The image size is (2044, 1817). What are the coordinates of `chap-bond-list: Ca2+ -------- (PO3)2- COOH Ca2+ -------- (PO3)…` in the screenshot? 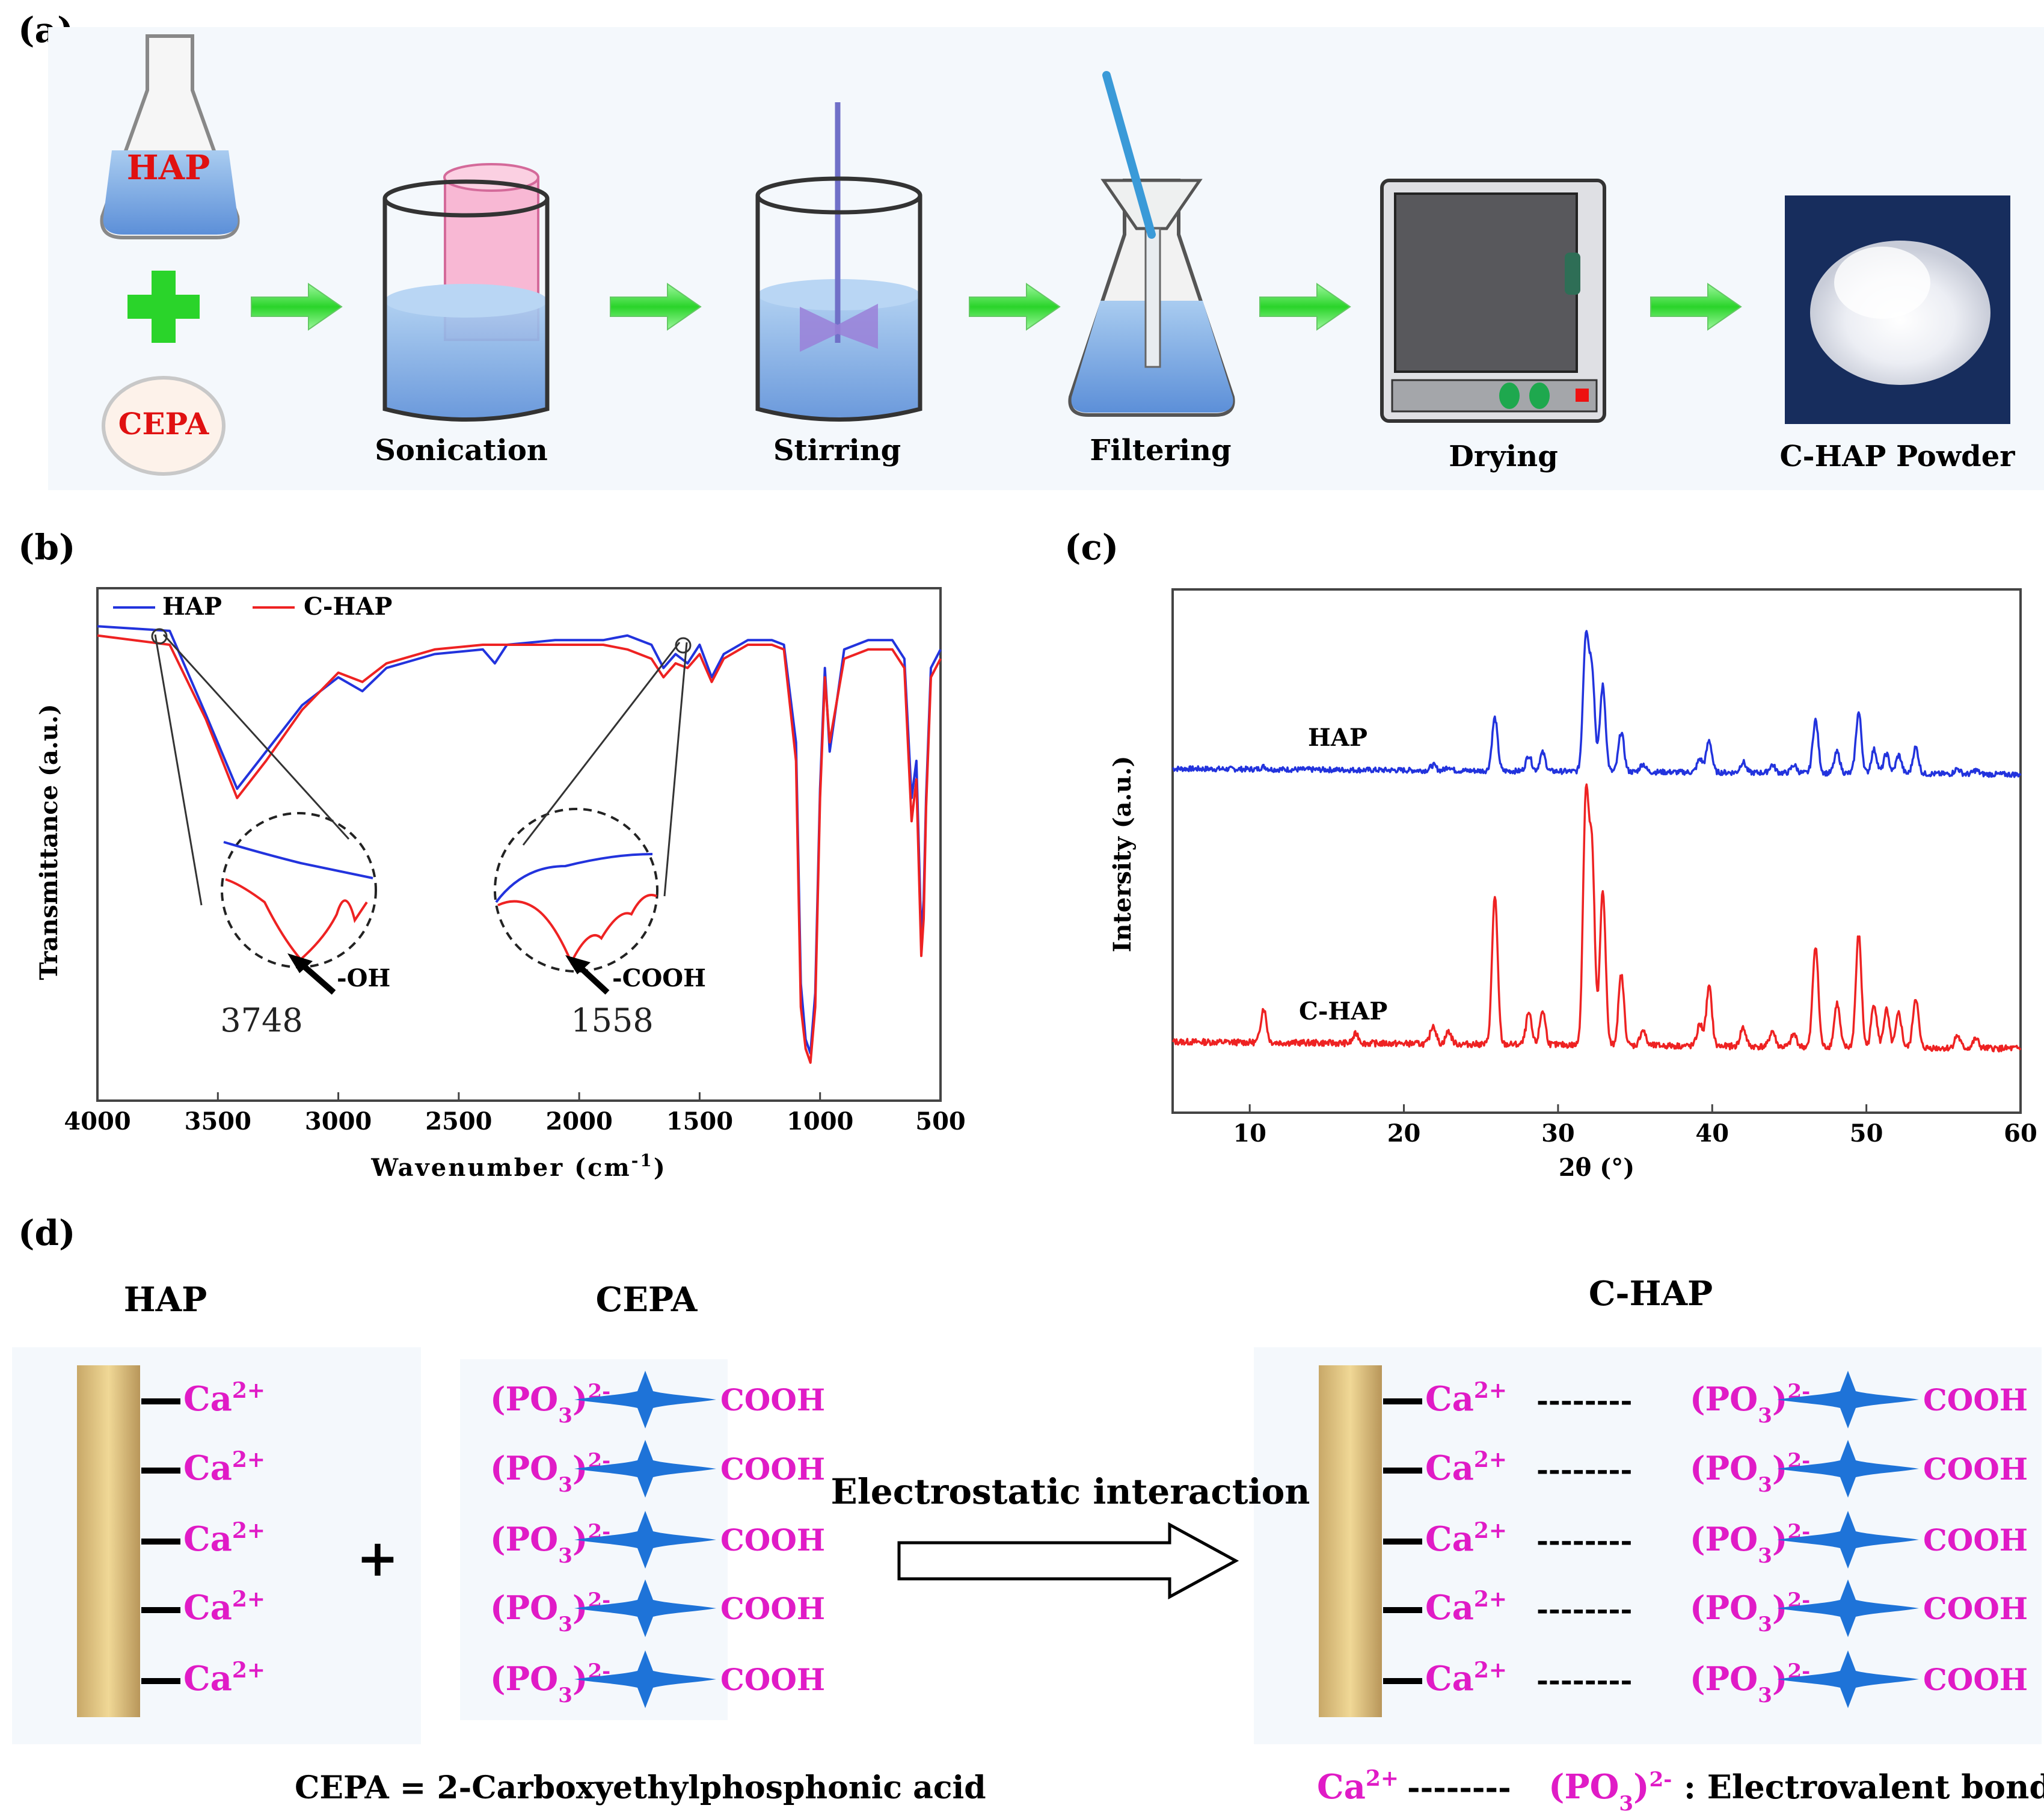 It's located at (1705, 1539).